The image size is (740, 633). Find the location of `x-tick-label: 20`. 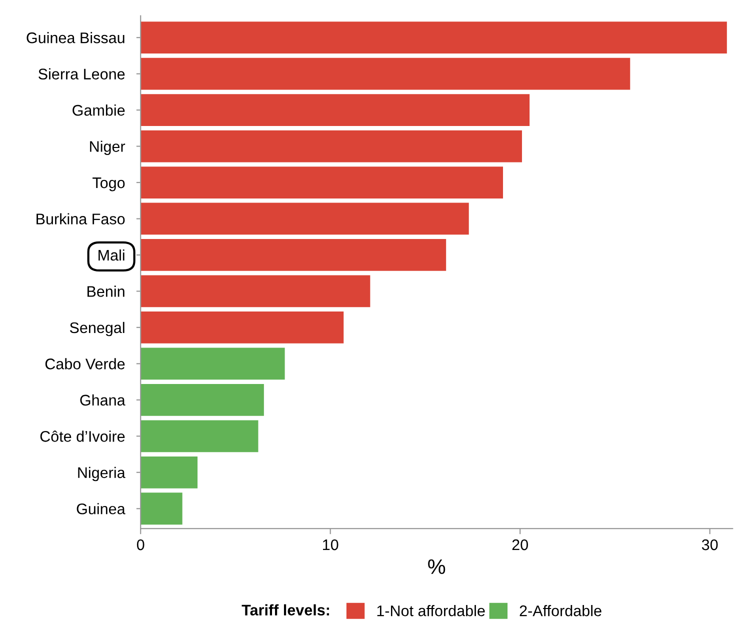

x-tick-label: 20 is located at coordinates (520, 544).